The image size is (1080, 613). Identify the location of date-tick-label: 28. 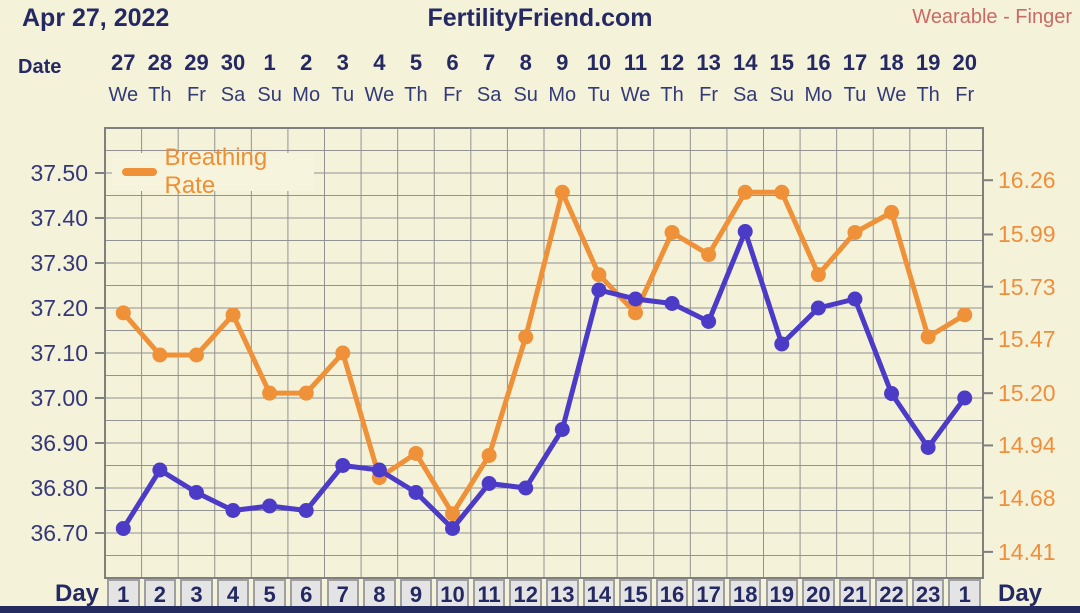
(160, 62).